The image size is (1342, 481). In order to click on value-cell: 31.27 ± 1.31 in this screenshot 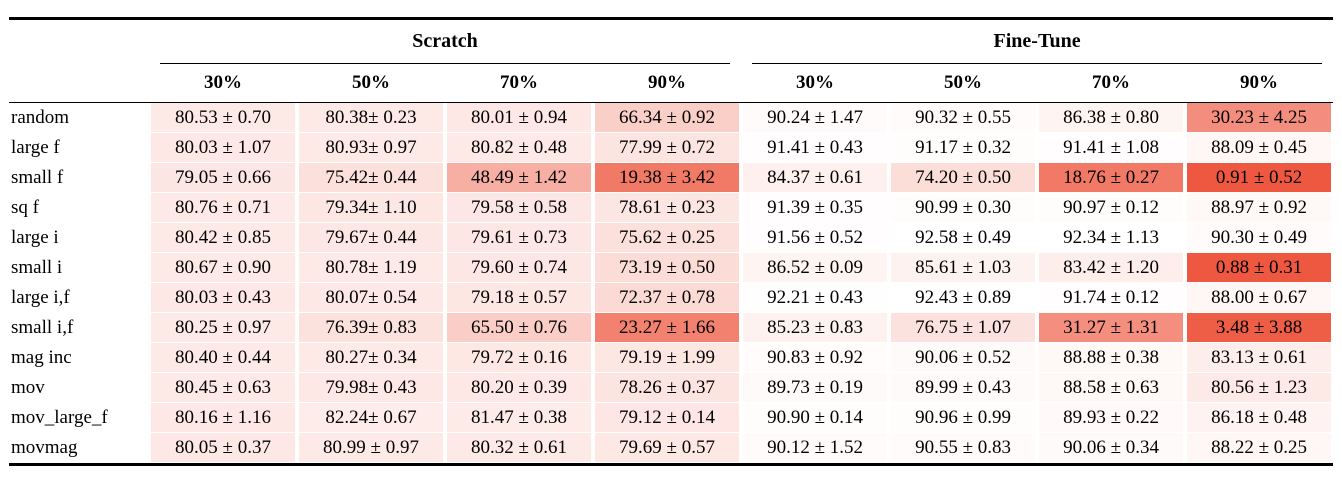, I will do `click(1111, 328)`.